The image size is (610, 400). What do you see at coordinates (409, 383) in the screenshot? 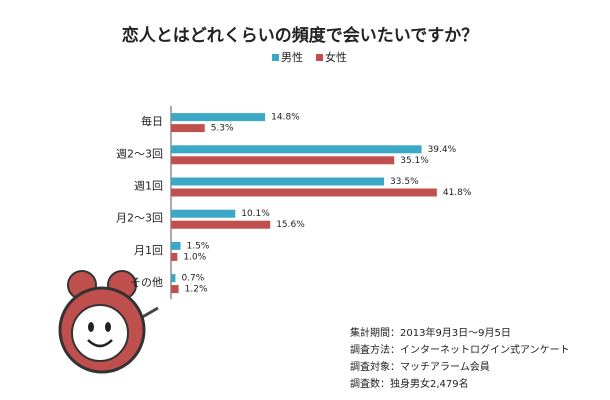
I see `note: 調査数：独身男女2,479名` at bounding box center [409, 383].